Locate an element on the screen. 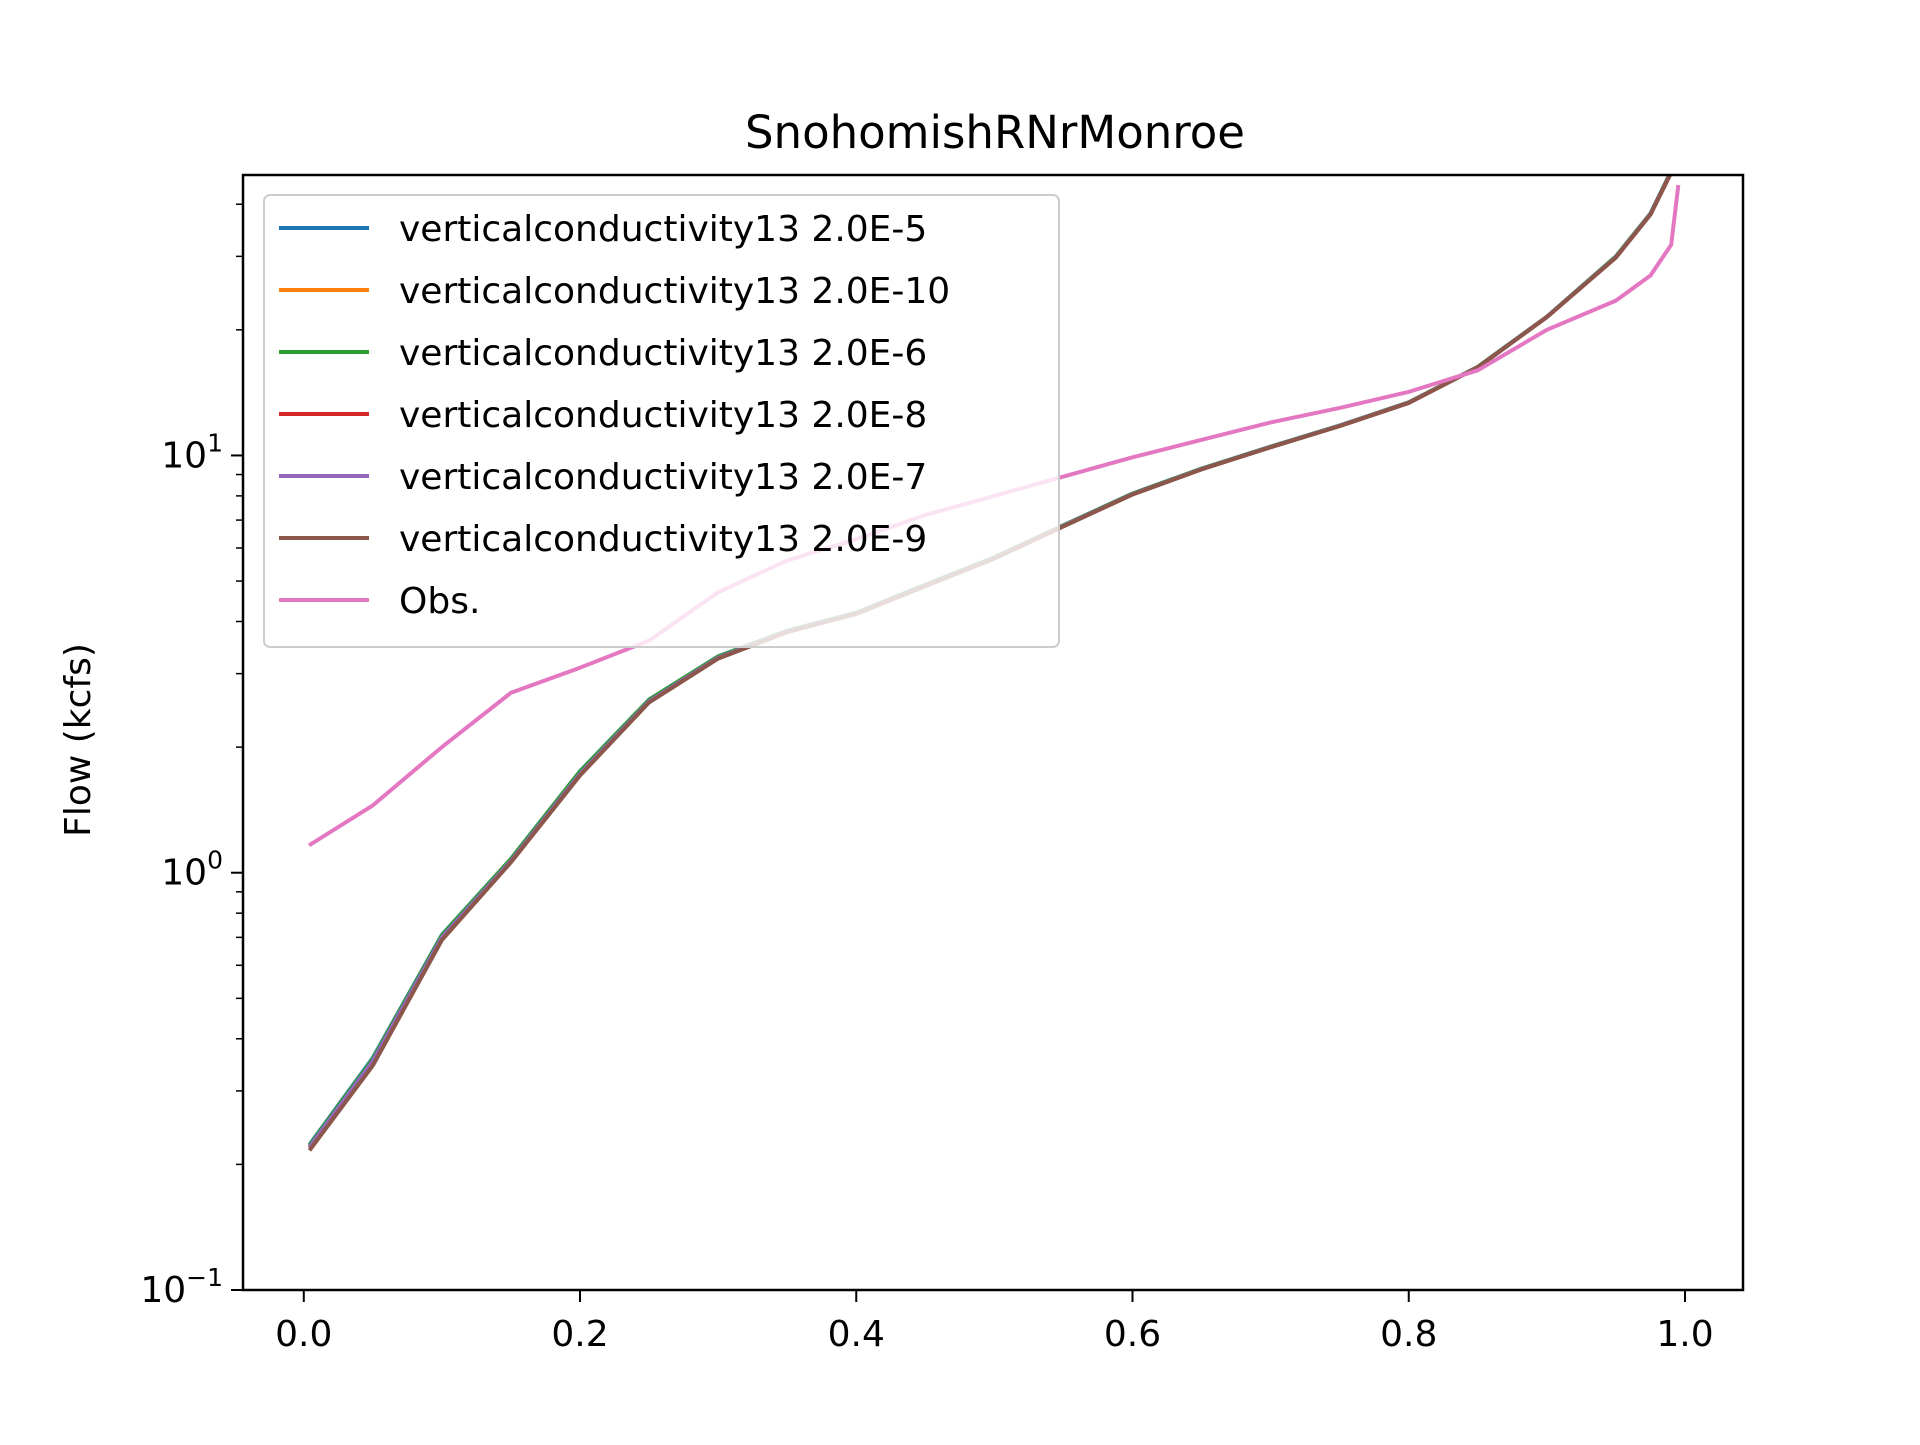 This screenshot has width=1920, height=1445. x-tick-label: 0.0 is located at coordinates (303, 1334).